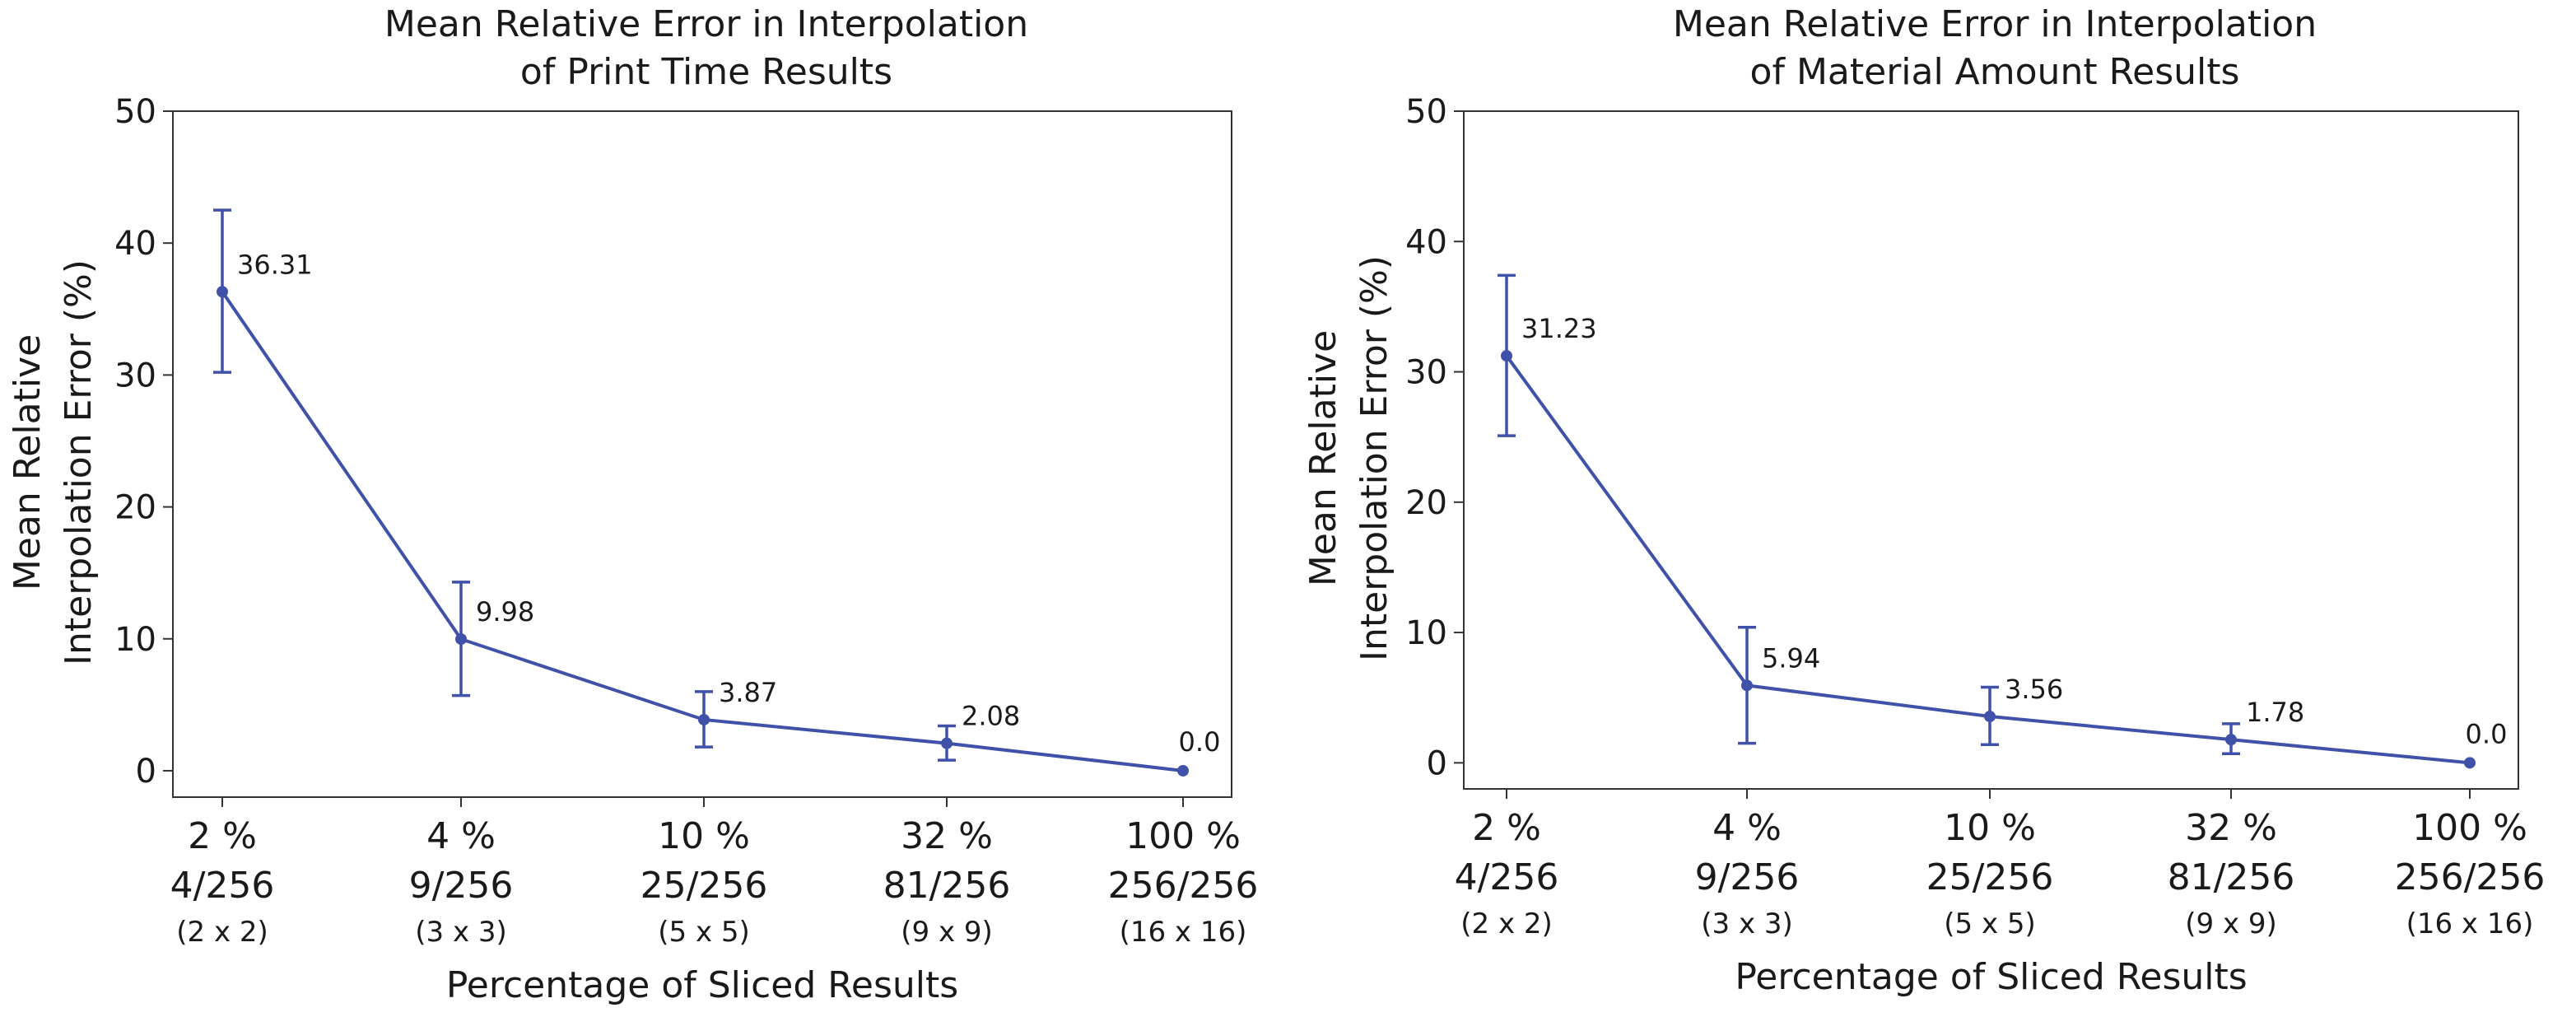 This screenshot has width=2576, height=1017. Describe the element at coordinates (505, 611) in the screenshot. I see `data-label: 9.98` at that location.